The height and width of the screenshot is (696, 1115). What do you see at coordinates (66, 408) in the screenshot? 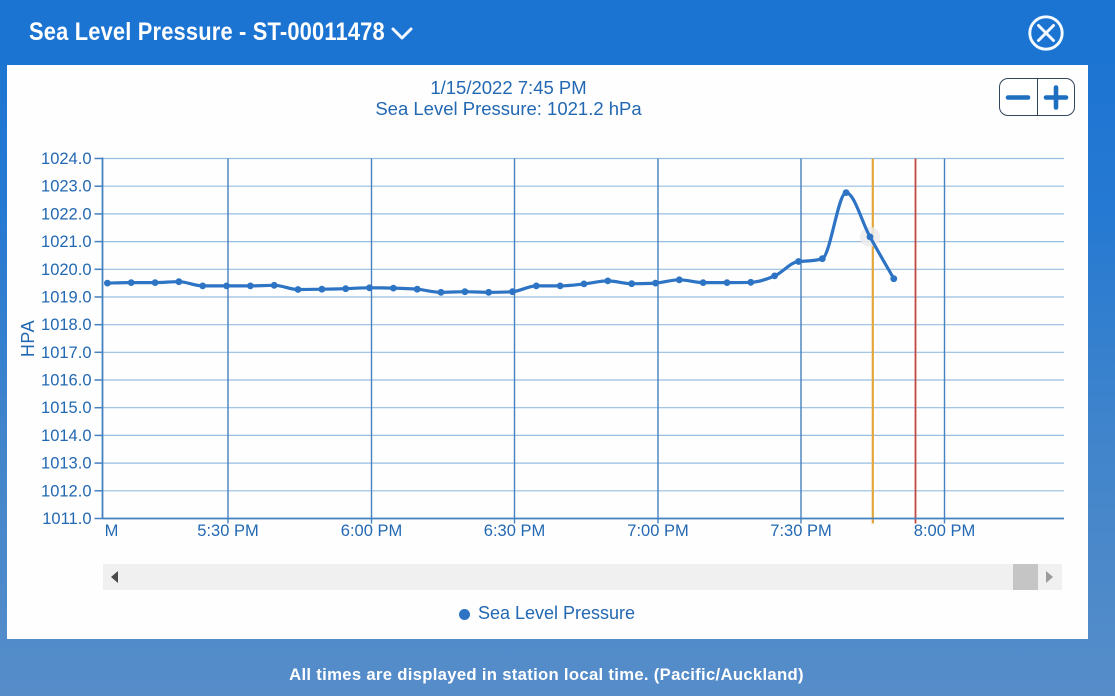
I see `svg-text: 1015.0` at bounding box center [66, 408].